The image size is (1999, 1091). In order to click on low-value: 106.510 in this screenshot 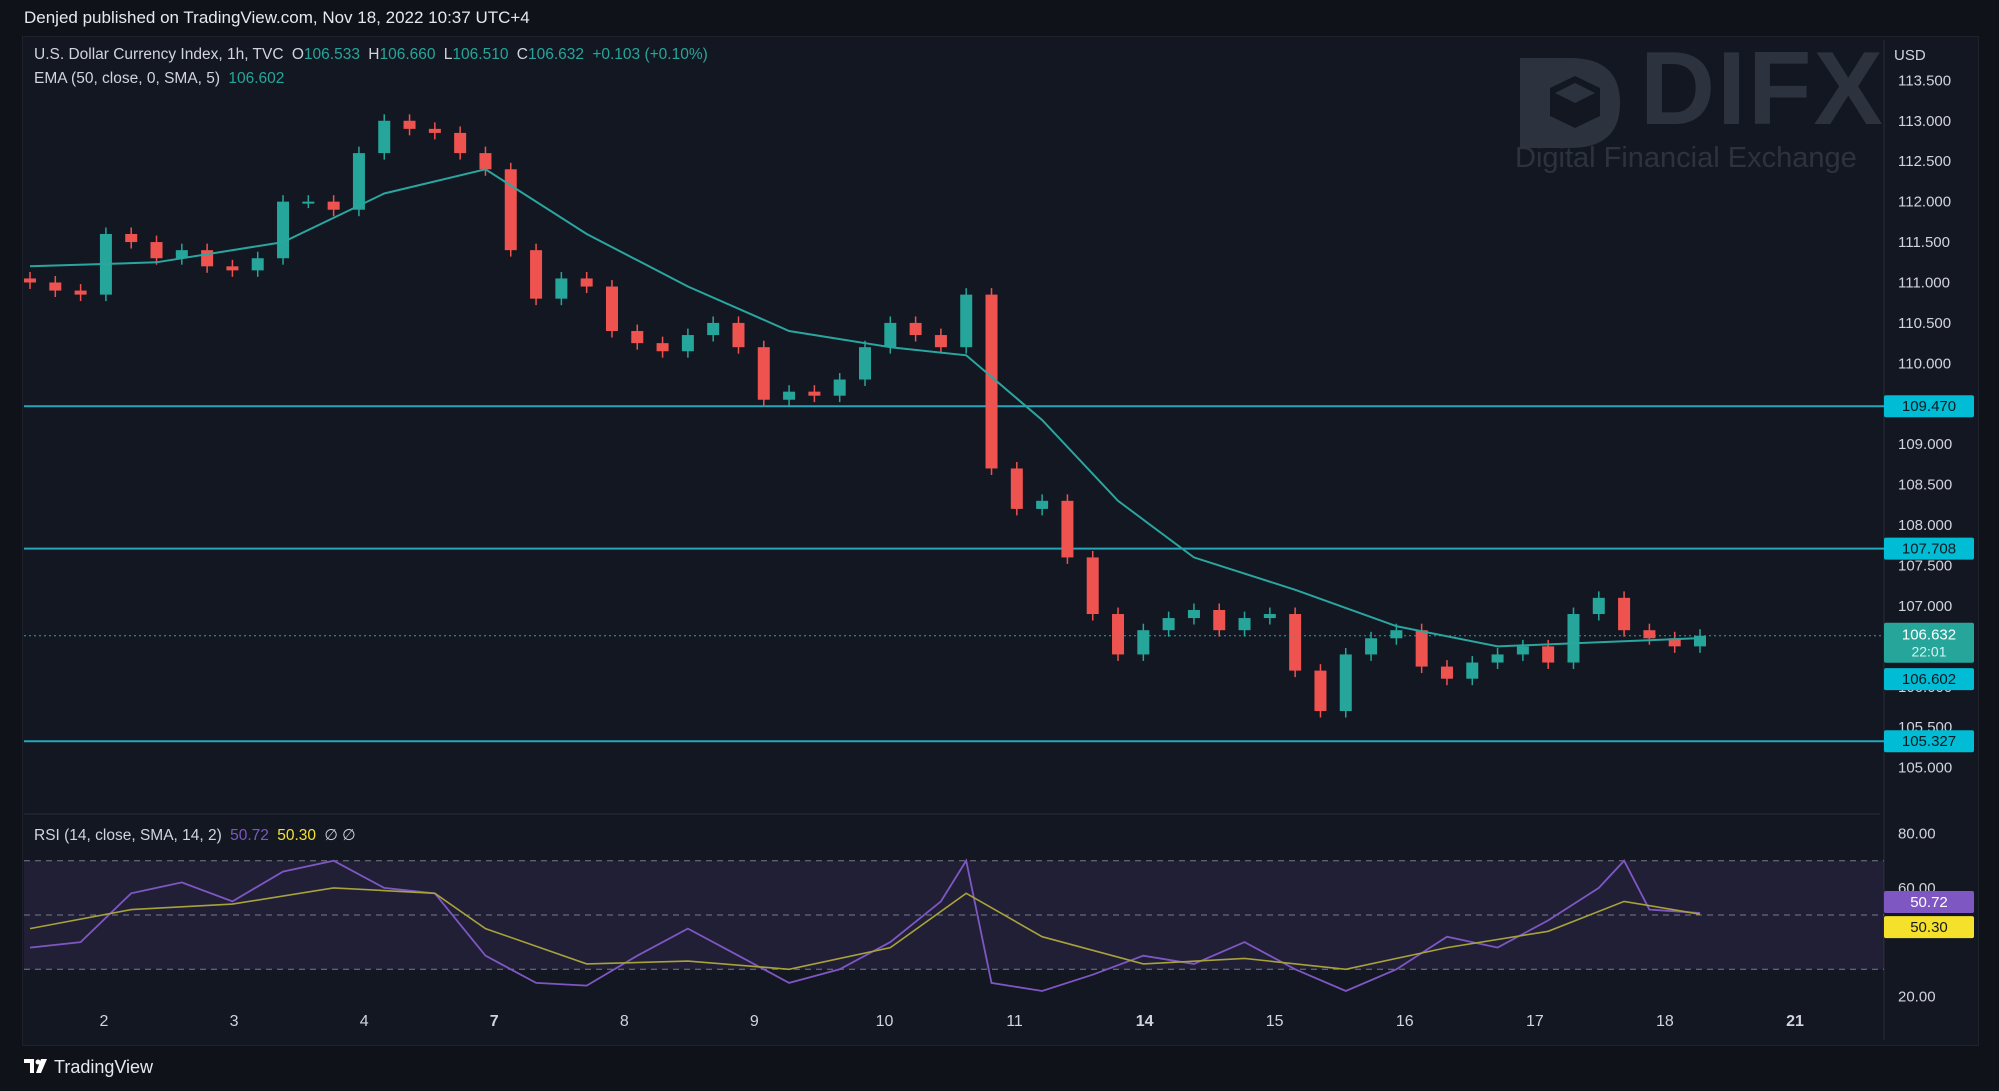, I will do `click(480, 54)`.